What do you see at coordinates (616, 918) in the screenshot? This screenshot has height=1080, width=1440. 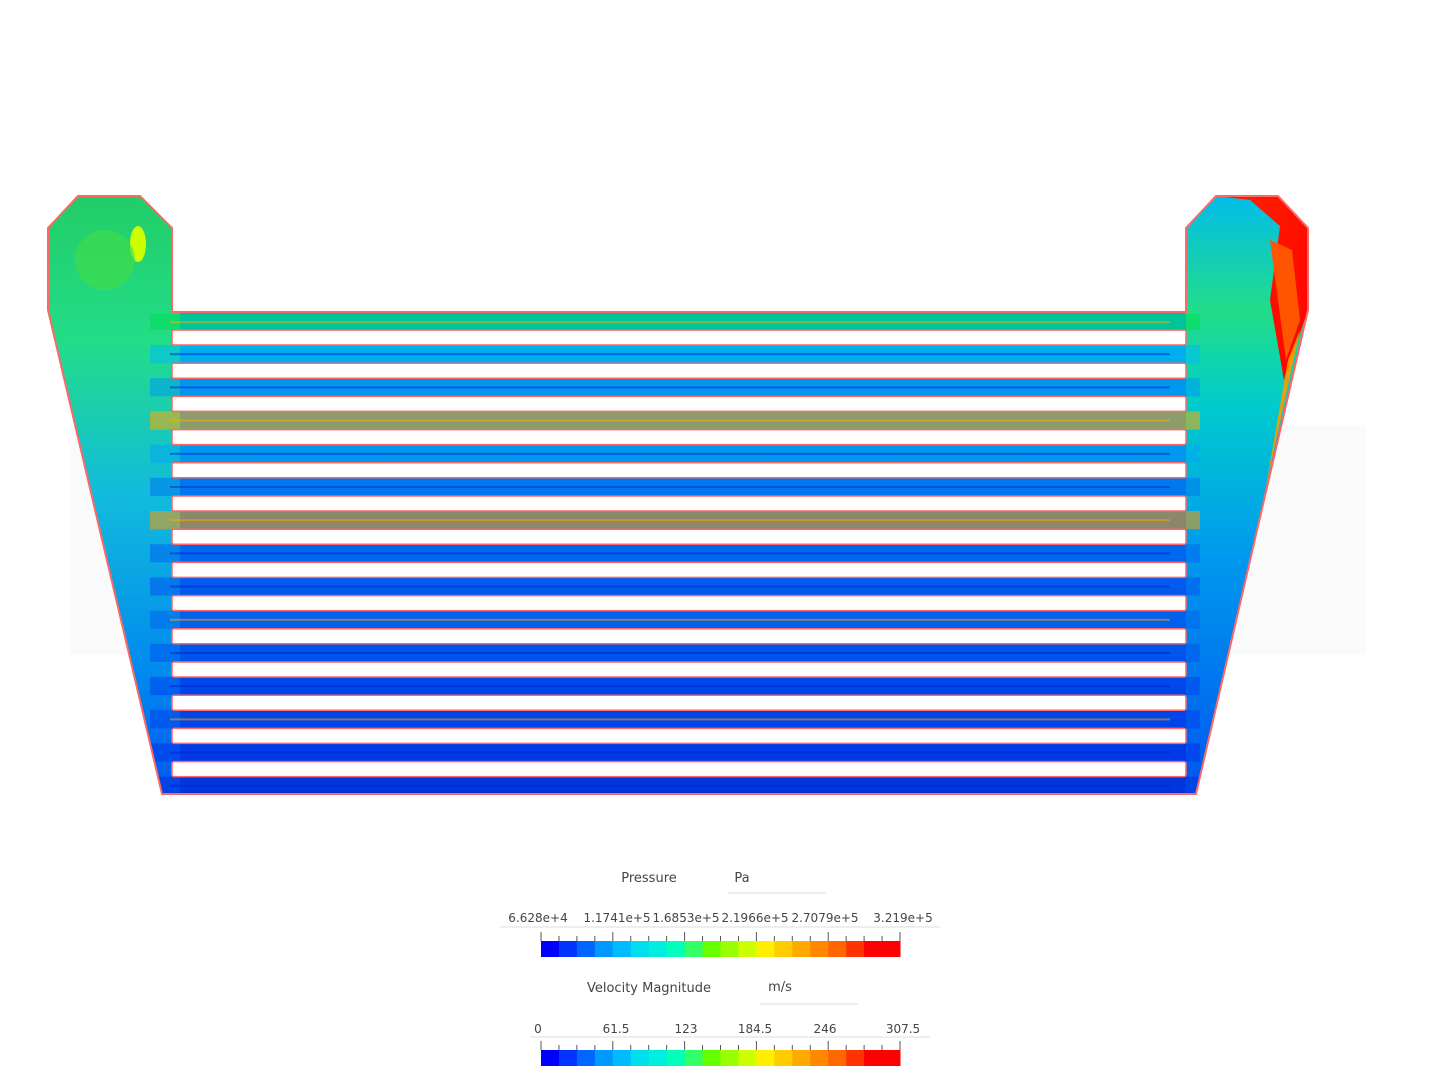 I see `colorbar-tick-label: 1.1741e+5` at bounding box center [616, 918].